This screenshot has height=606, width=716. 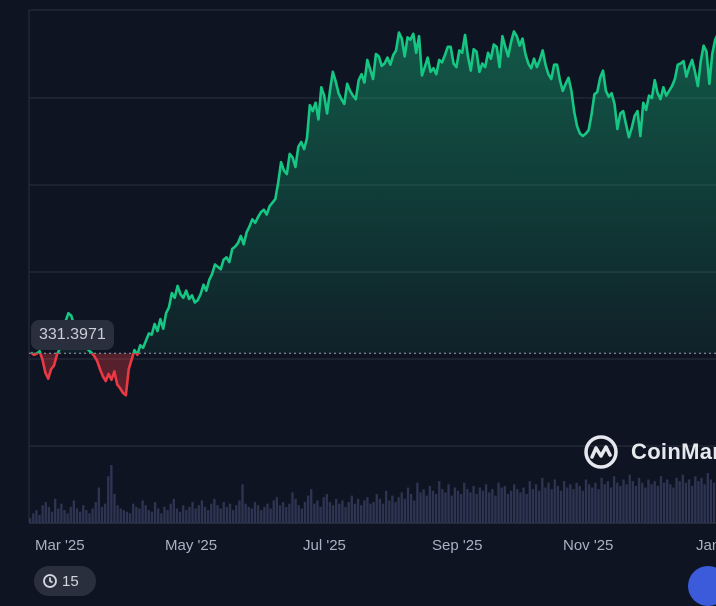 I want to click on x-tick-label: May '25, so click(x=191, y=545).